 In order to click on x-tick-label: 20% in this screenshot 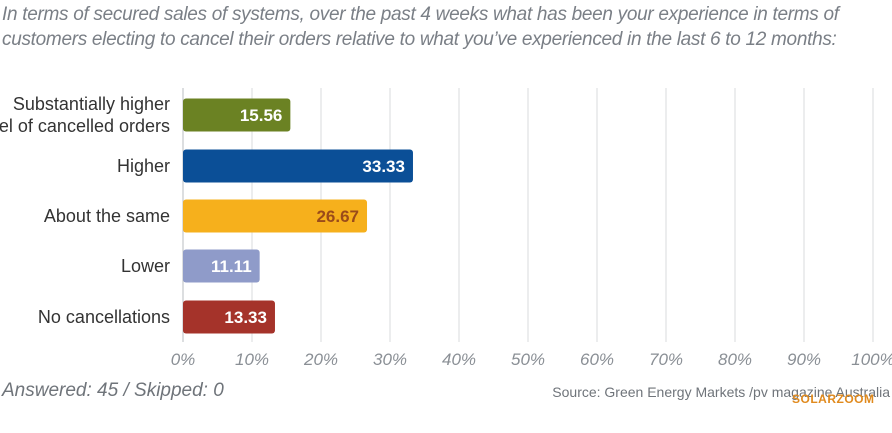, I will do `click(320, 359)`.